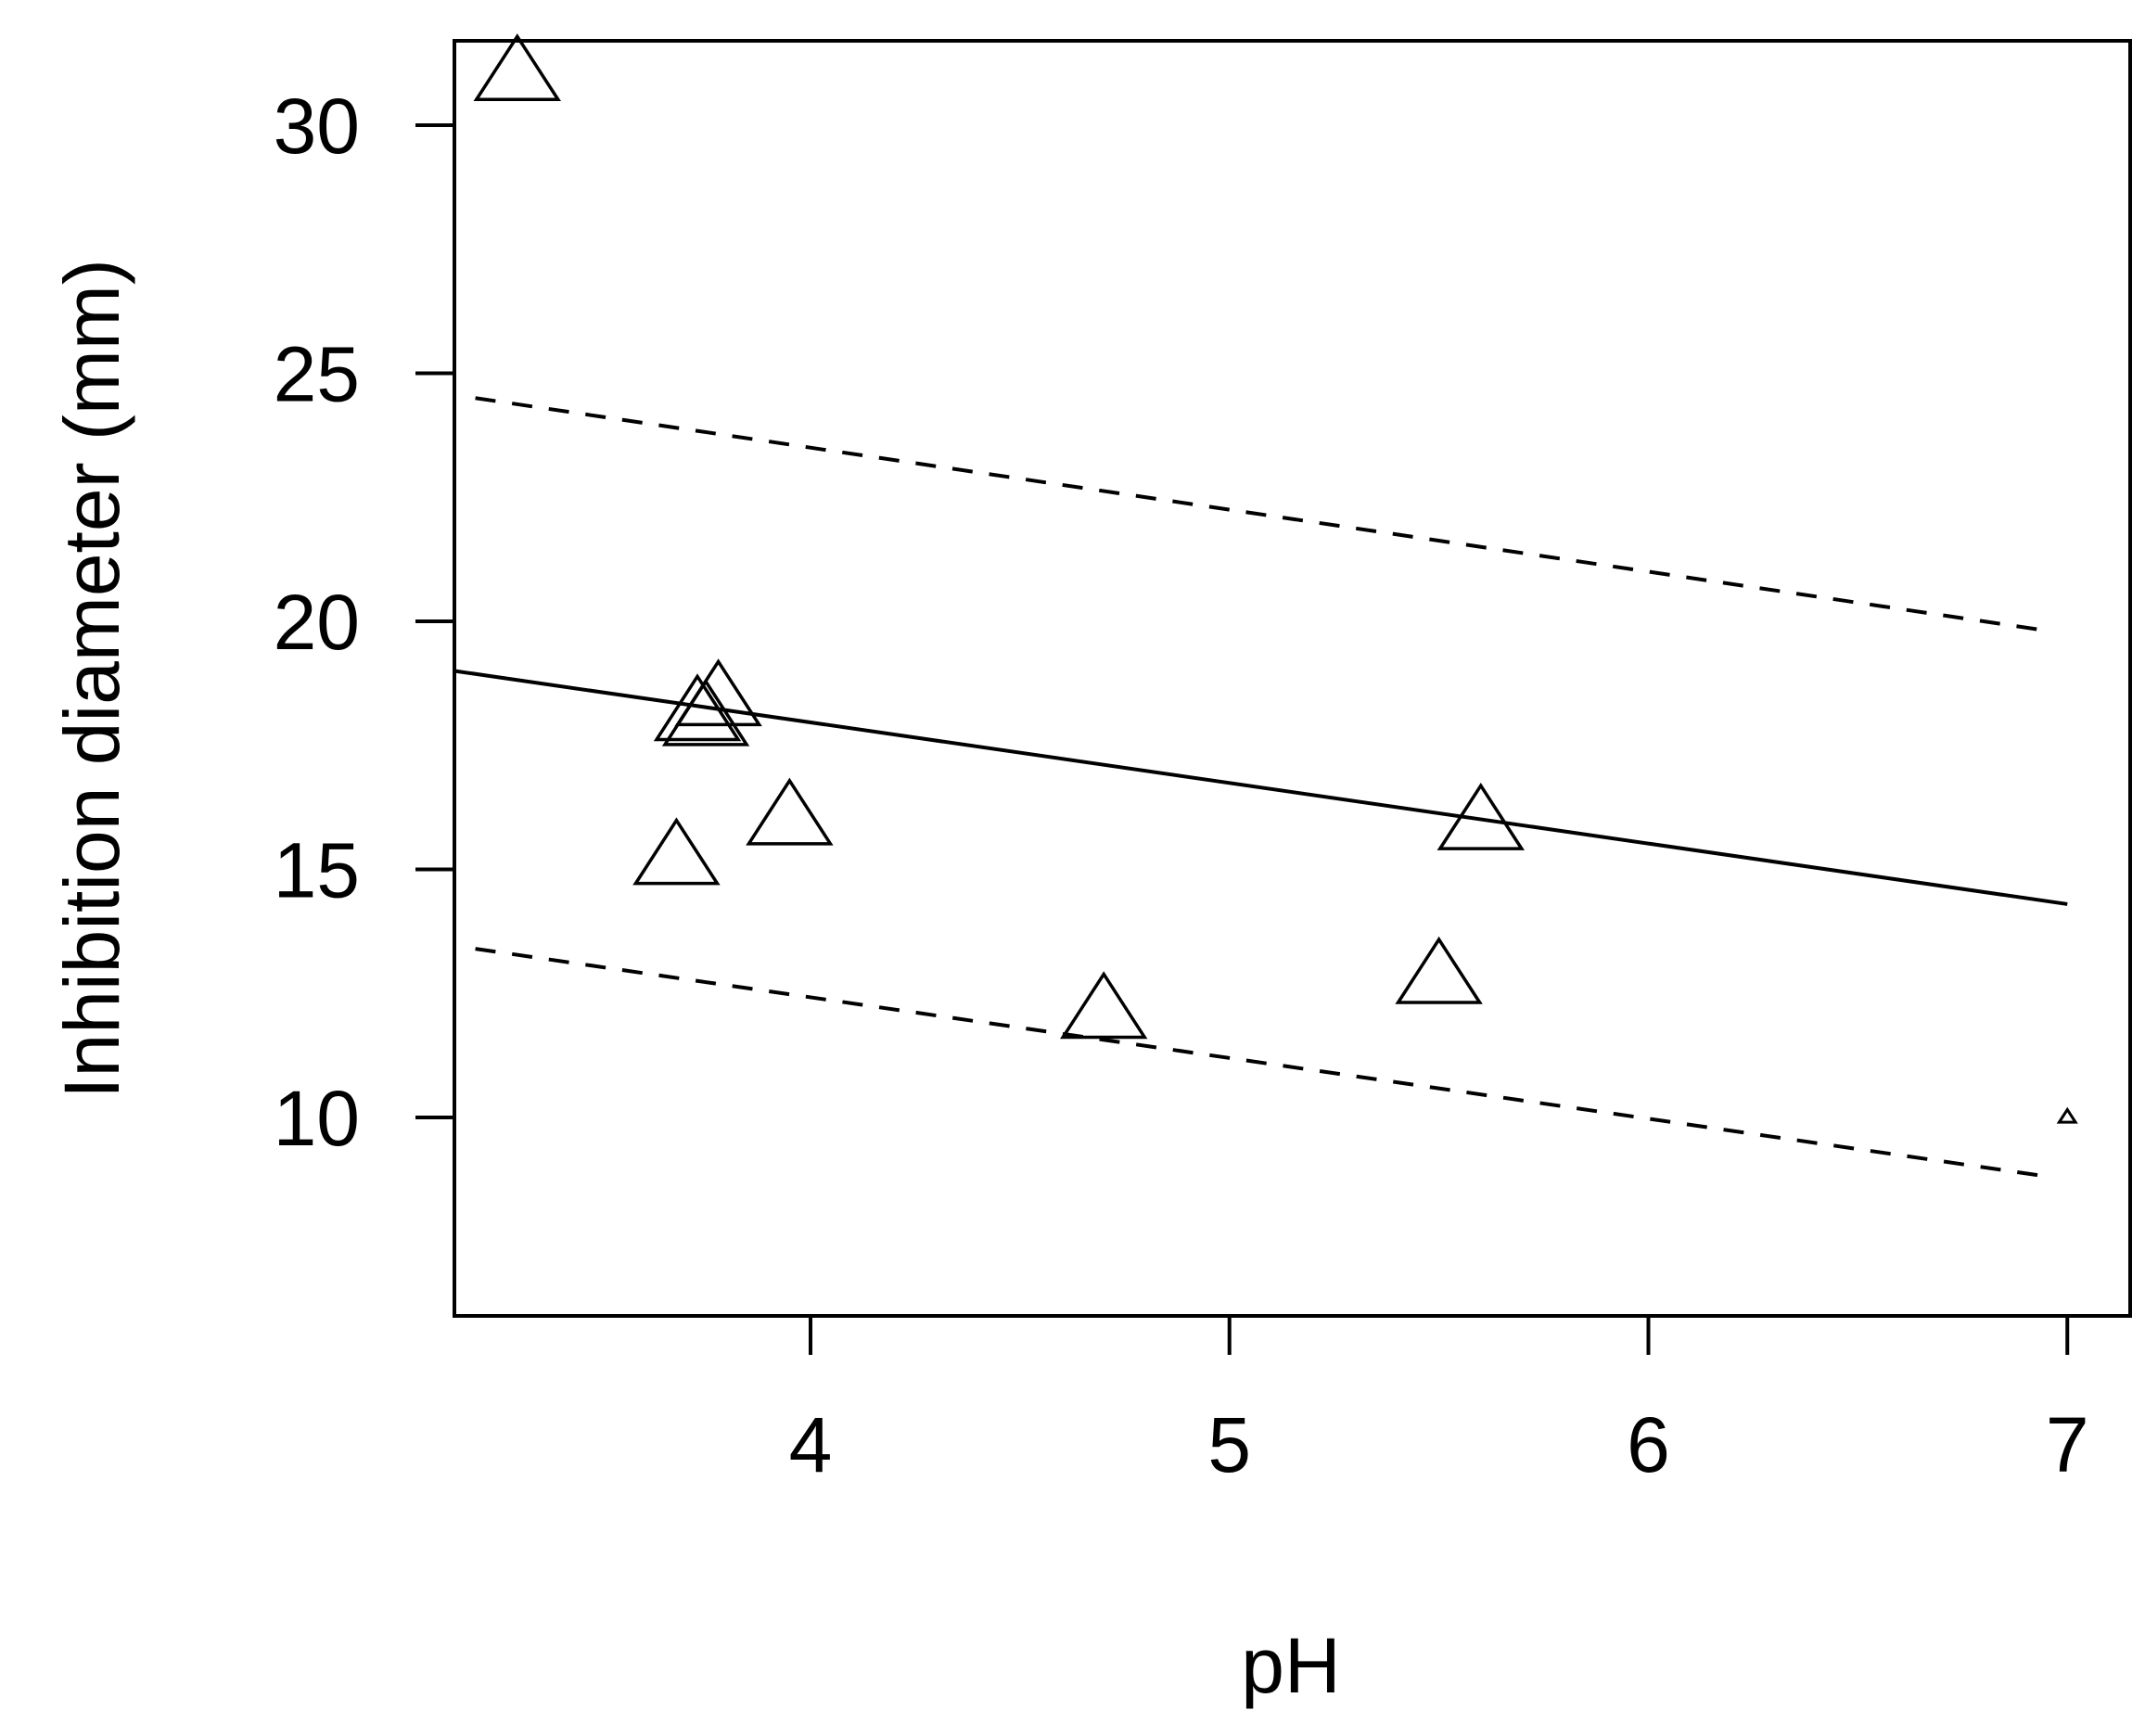 This screenshot has width=2145, height=1736. I want to click on y-tick-label: 15, so click(317, 870).